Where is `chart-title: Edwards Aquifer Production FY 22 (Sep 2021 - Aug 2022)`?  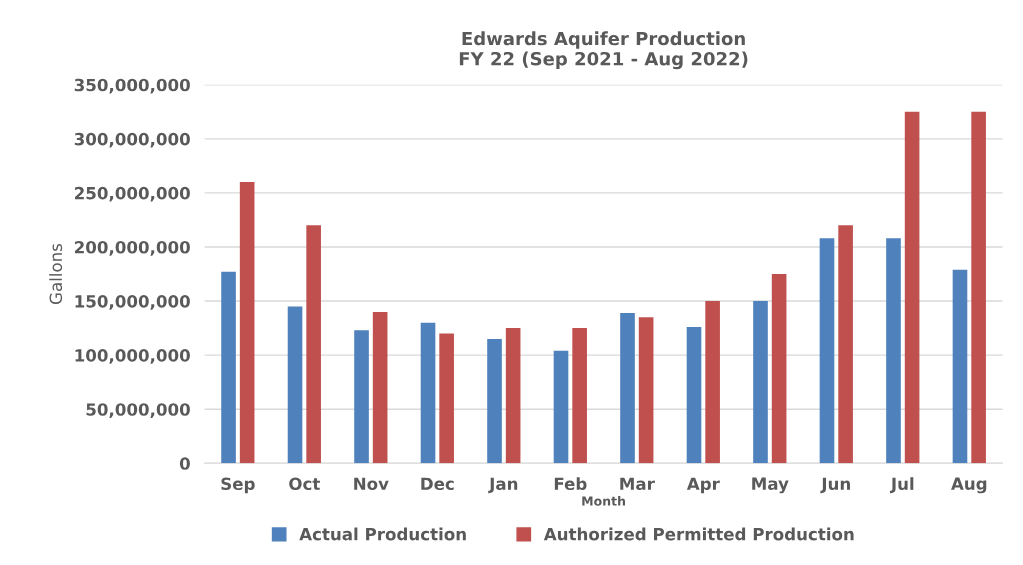 chart-title: Edwards Aquifer Production FY 22 (Sep 2021 - Aug 2022) is located at coordinates (603, 50).